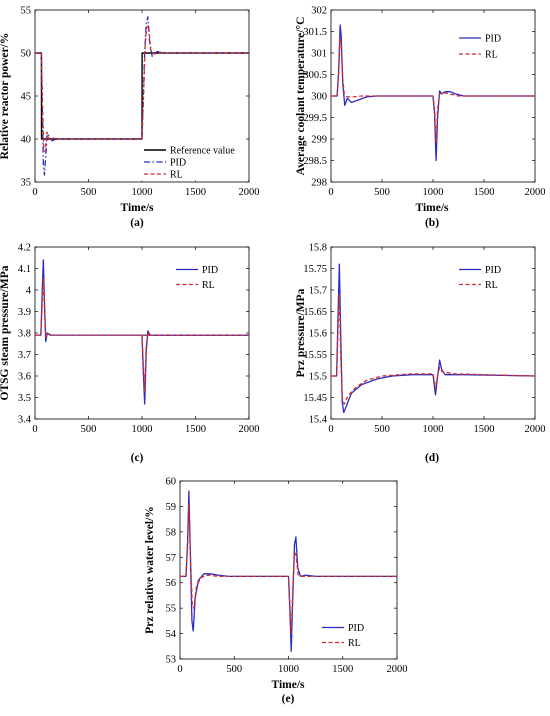 The image size is (550, 716). Describe the element at coordinates (24, 398) in the screenshot. I see `y-tick-label: 3.5` at that location.